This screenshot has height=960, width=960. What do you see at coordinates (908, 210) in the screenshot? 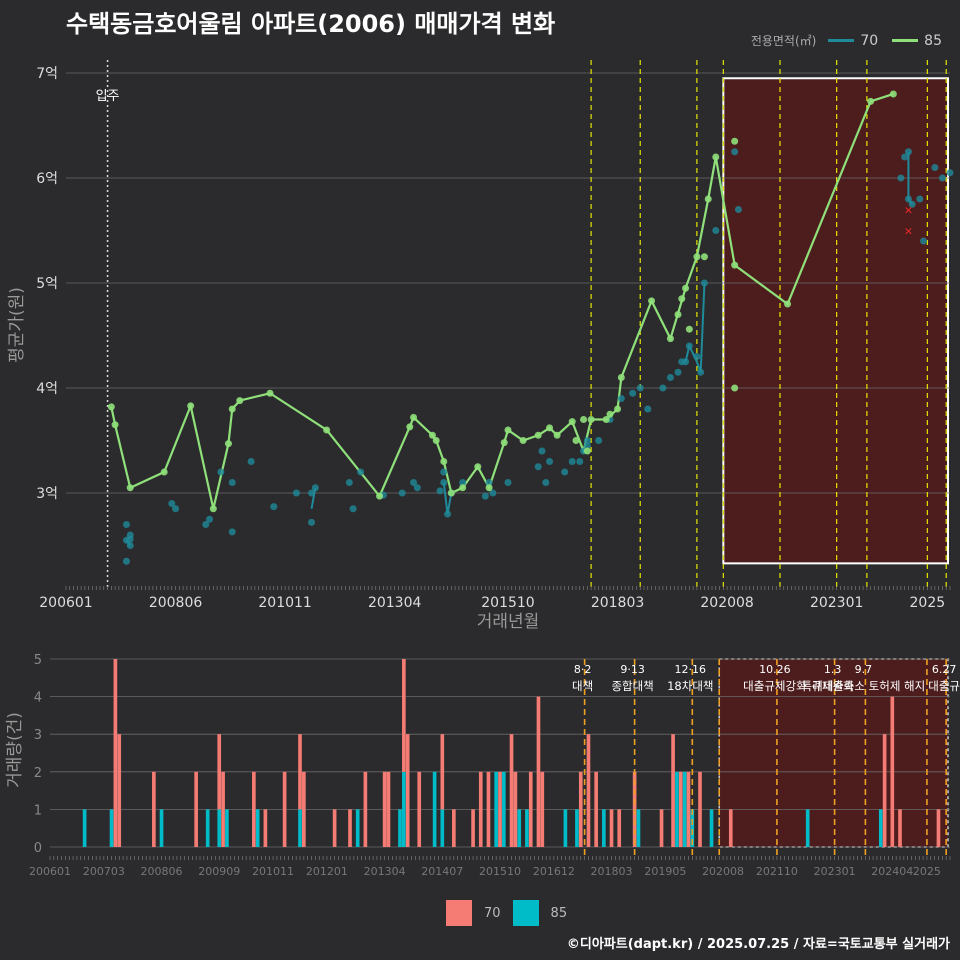
I see `cancelled-marker: ×` at bounding box center [908, 210].